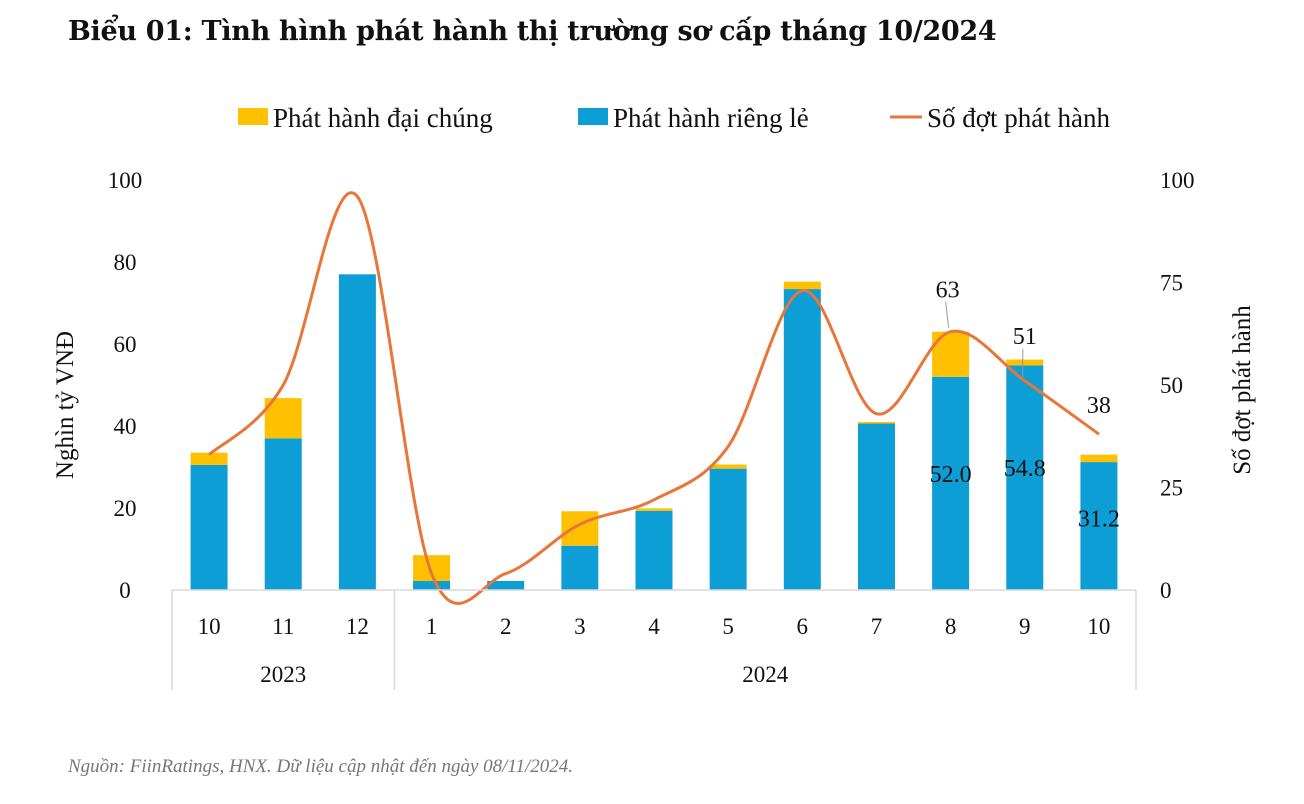 This screenshot has height=804, width=1304. Describe the element at coordinates (125, 590) in the screenshot. I see `y-tick-label: 0` at that location.